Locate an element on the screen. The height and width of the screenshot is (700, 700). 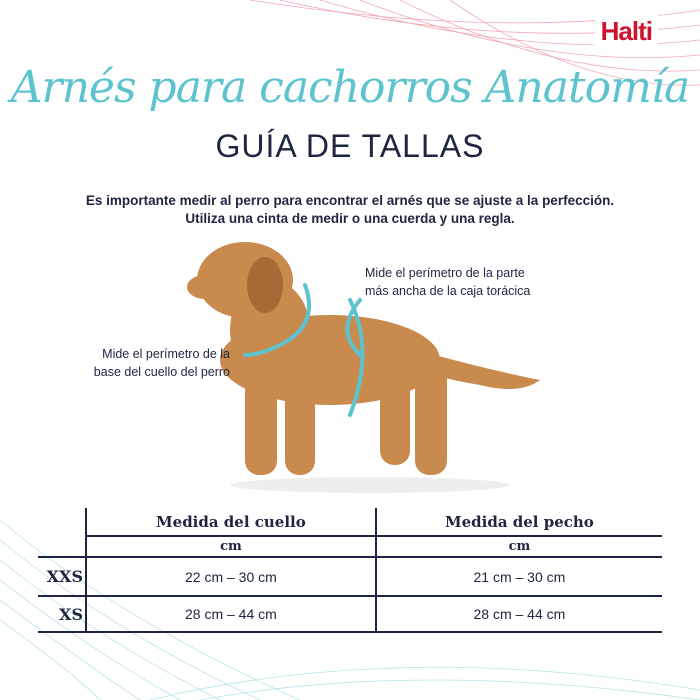
halti-logo: Halti is located at coordinates (626, 31).